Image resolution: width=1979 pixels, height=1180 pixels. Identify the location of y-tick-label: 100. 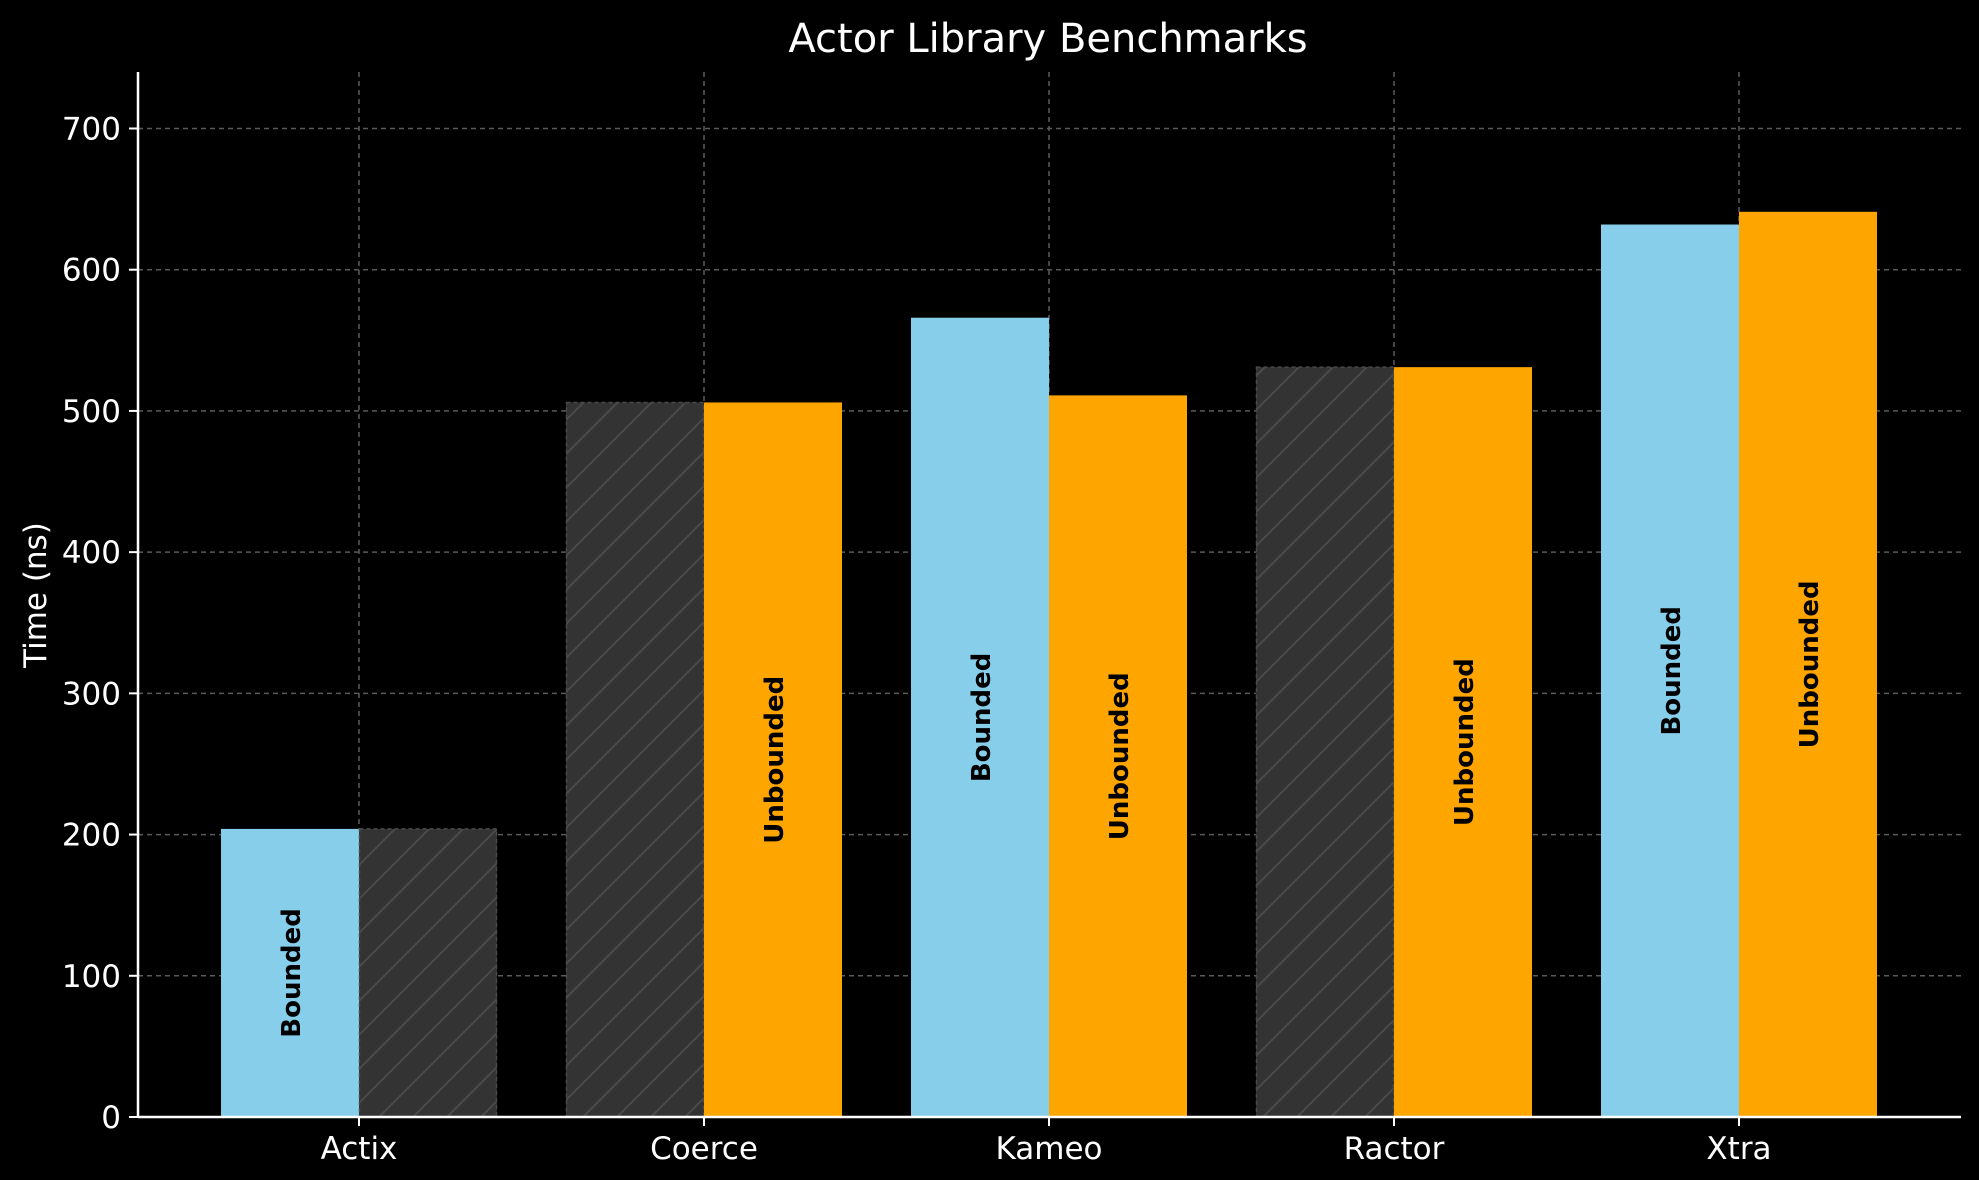
(91, 977).